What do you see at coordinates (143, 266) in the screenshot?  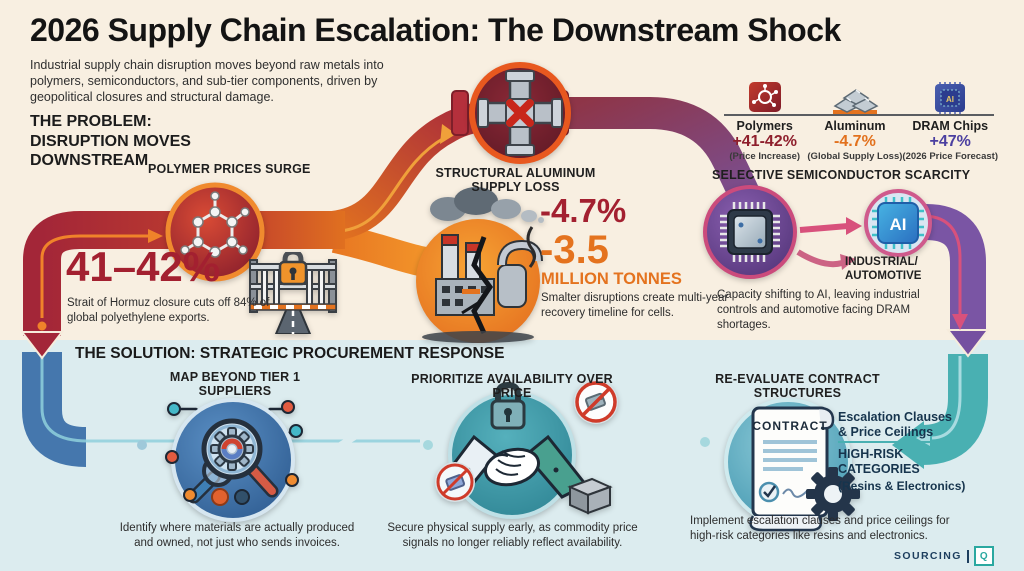 I see `polymer-stat: 41–42%` at bounding box center [143, 266].